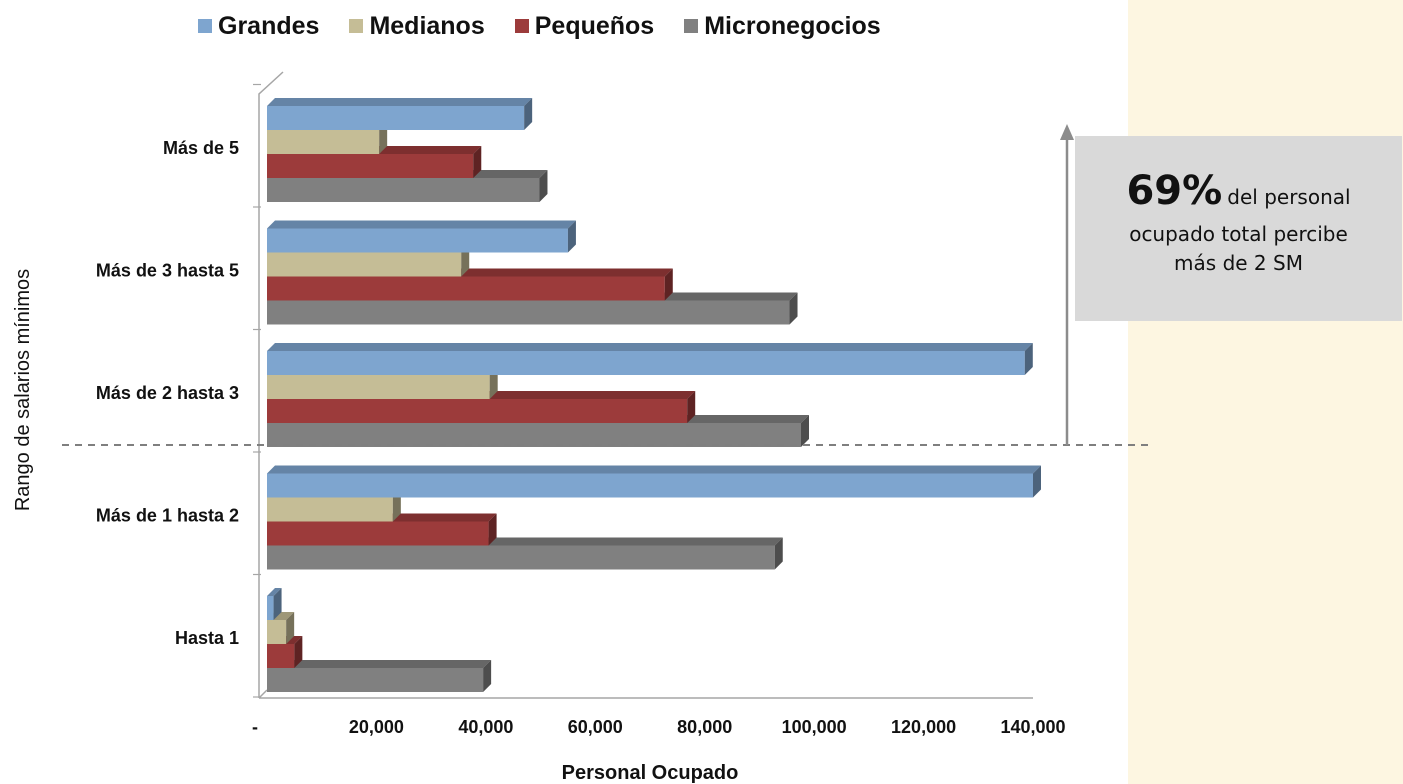 The width and height of the screenshot is (1403, 784). I want to click on legend-label-grandes: Grandes, so click(269, 25).